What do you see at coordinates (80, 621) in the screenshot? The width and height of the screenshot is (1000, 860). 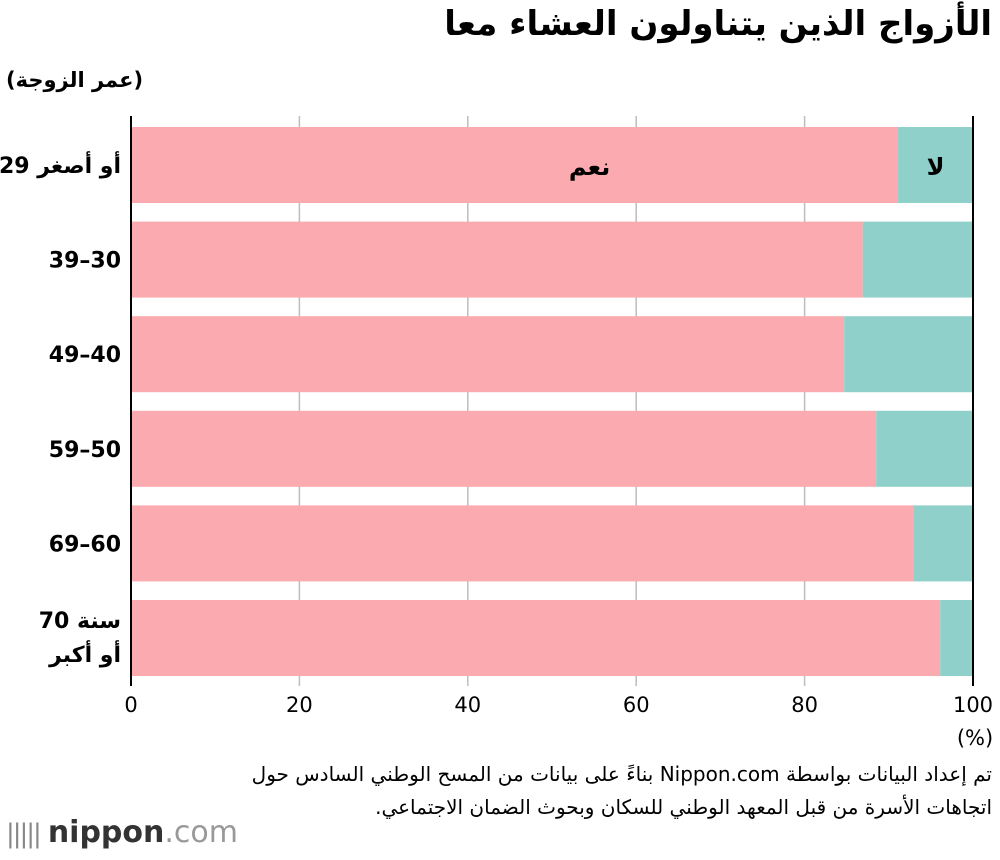 I see `category-label-5-0: 70 سنة` at bounding box center [80, 621].